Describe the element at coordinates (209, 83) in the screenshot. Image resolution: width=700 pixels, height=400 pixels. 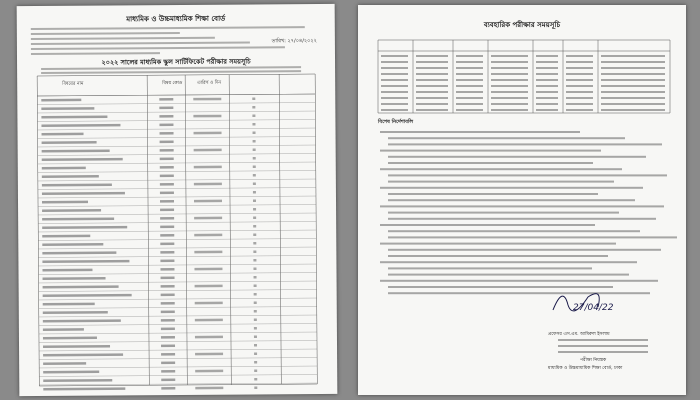
I see `table-header: তারিখ ও দিন` at that location.